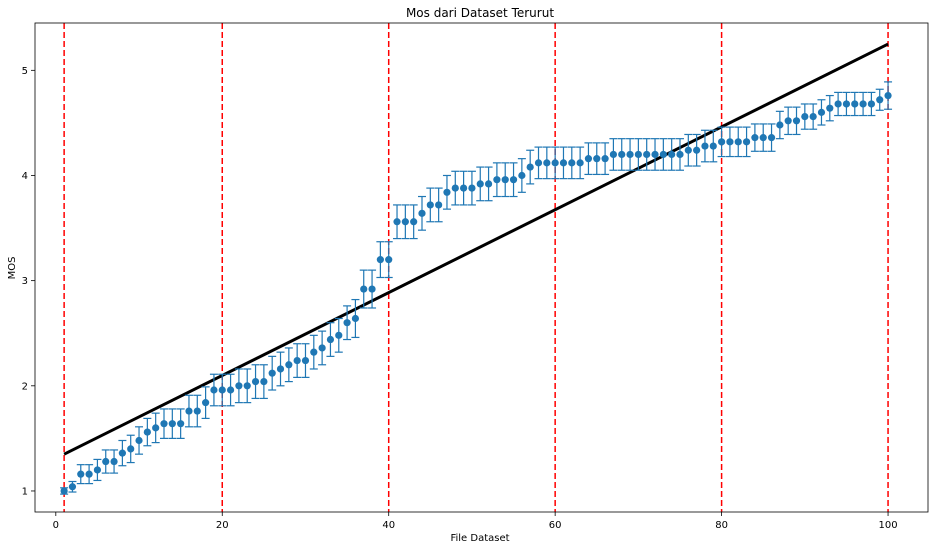  I want to click on x-tick-label: 80, so click(721, 525).